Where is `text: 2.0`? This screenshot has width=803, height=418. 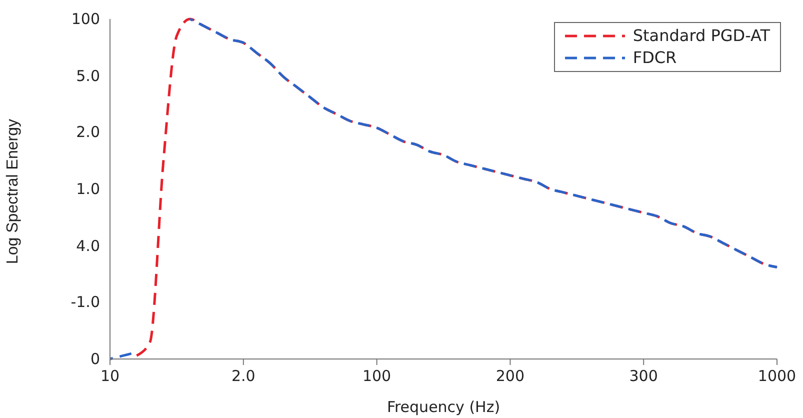
text: 2.0 is located at coordinates (87, 132).